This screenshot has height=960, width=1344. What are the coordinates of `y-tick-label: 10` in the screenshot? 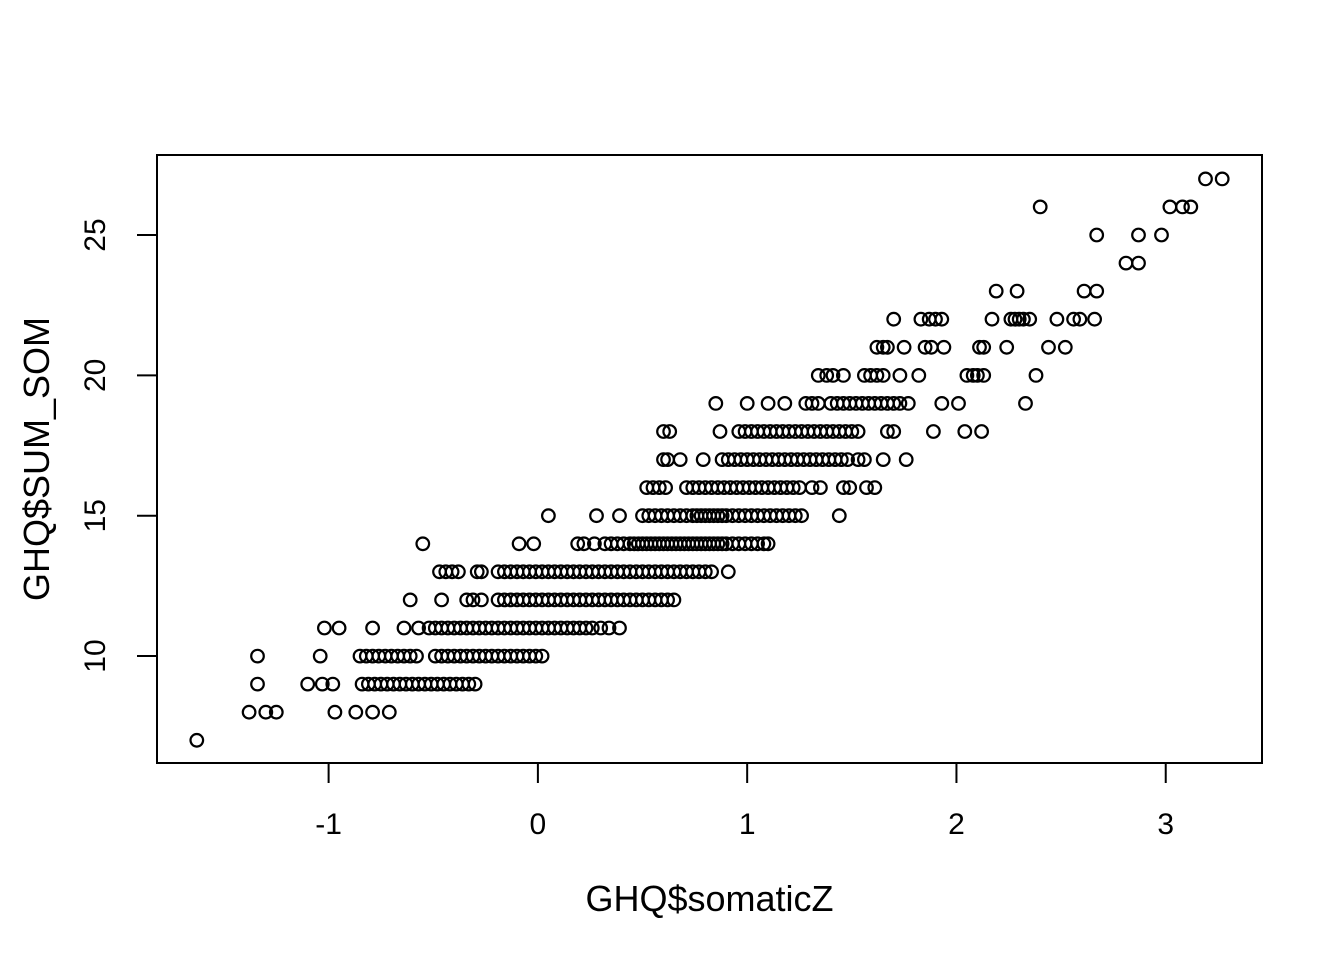 It's located at (95, 655).